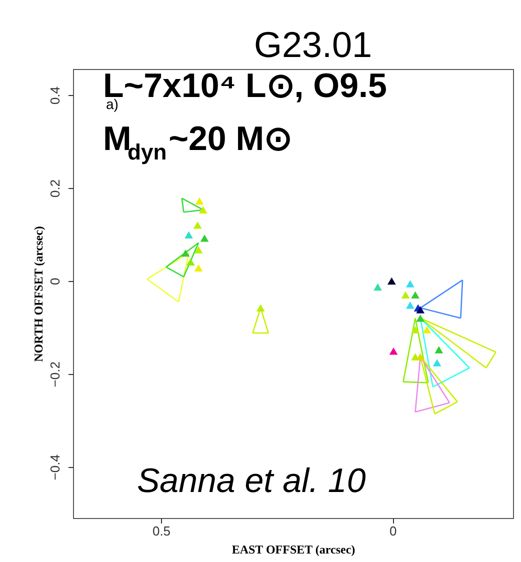 This screenshot has height=562, width=521. Describe the element at coordinates (55, 95) in the screenshot. I see `y-tick-label: 0.4` at that location.